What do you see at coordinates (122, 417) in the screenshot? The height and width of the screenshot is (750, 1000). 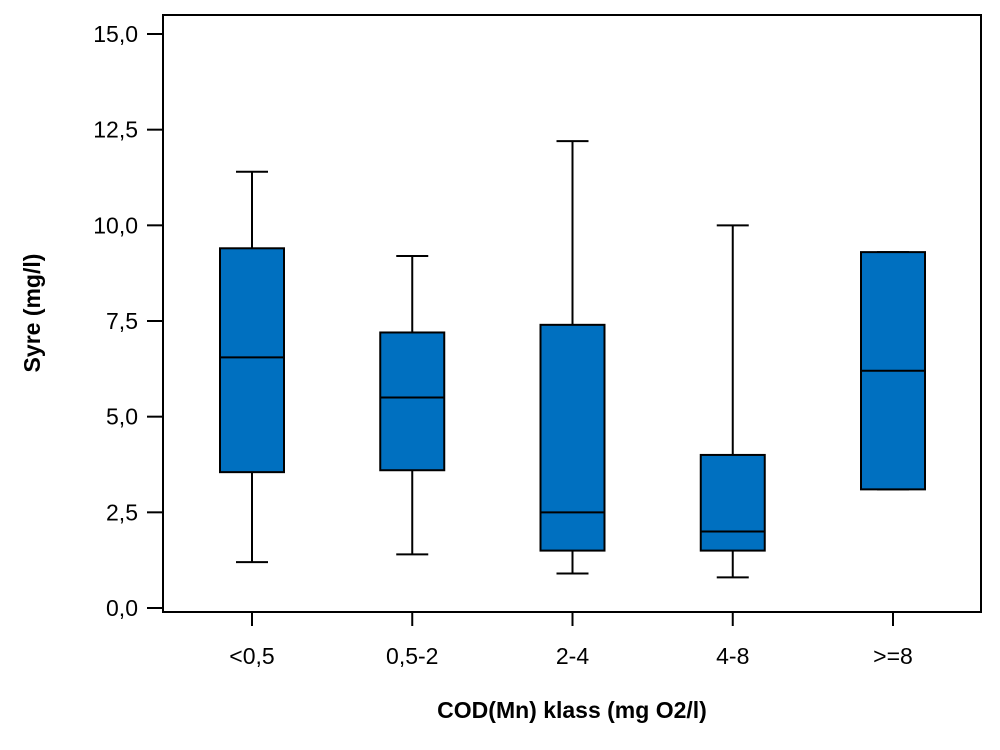 I see `y-tick-label: 5,0` at bounding box center [122, 417].